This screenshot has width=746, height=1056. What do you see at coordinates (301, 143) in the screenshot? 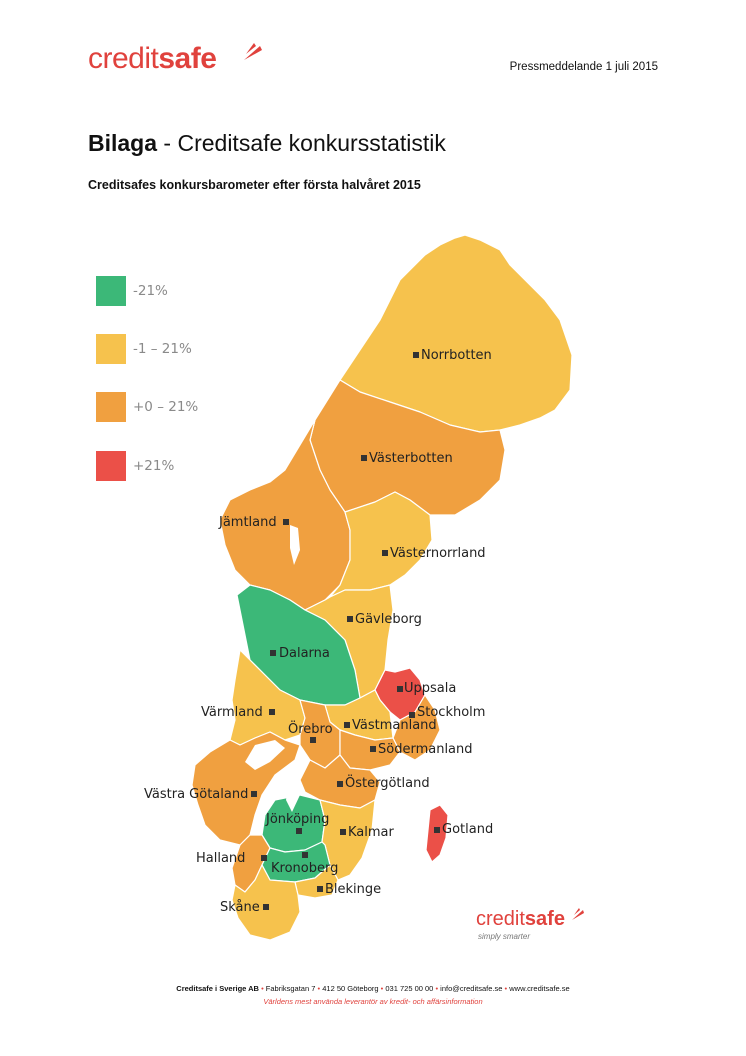
I see `title-rest: - Creditsafe konkursstatistik` at bounding box center [301, 143].